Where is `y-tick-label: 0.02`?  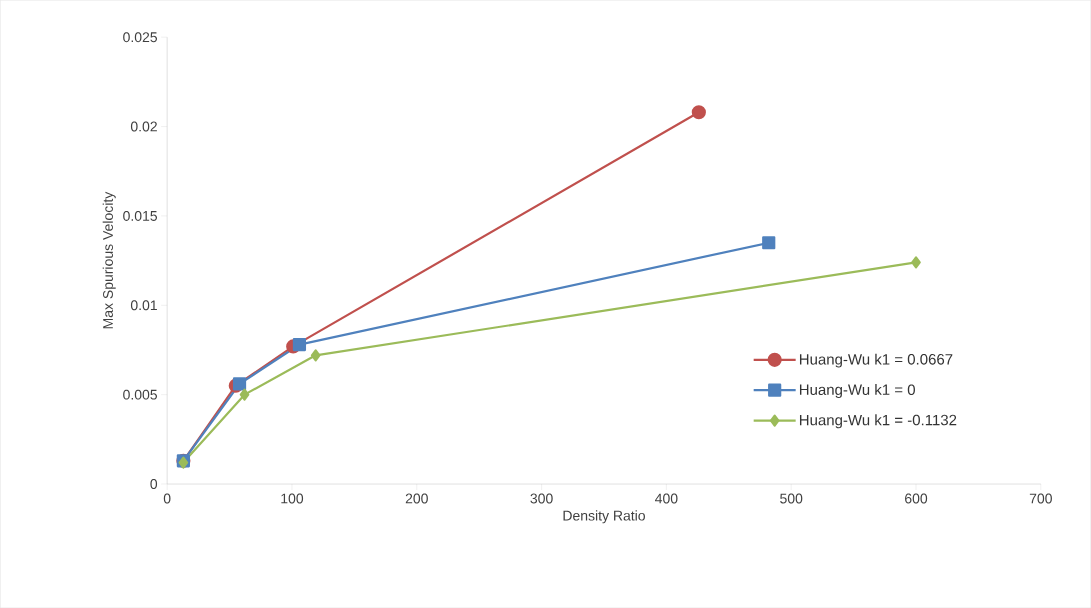 y-tick-label: 0.02 is located at coordinates (143, 126).